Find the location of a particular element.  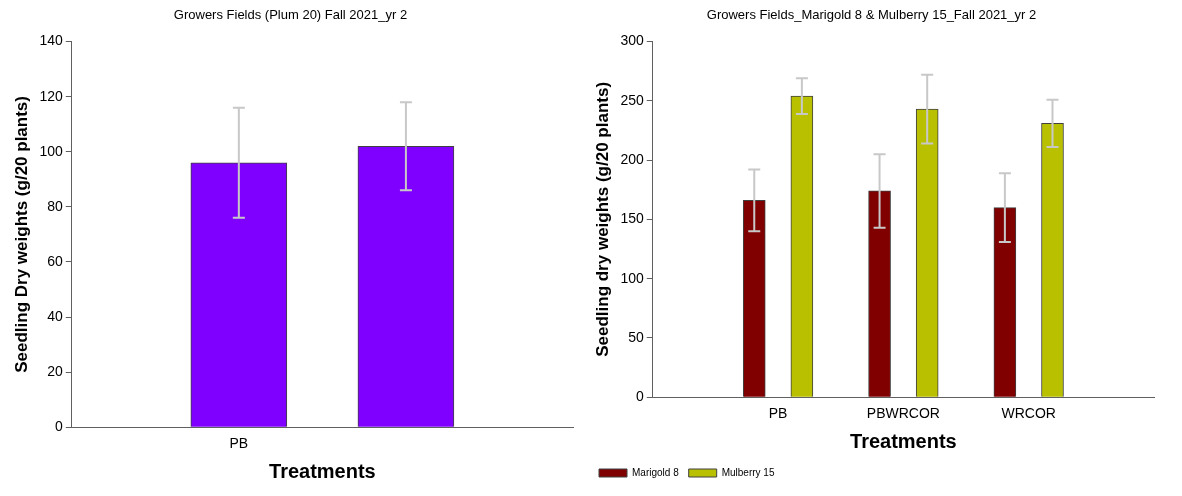

y-tick-label: 40 is located at coordinates (55, 315).